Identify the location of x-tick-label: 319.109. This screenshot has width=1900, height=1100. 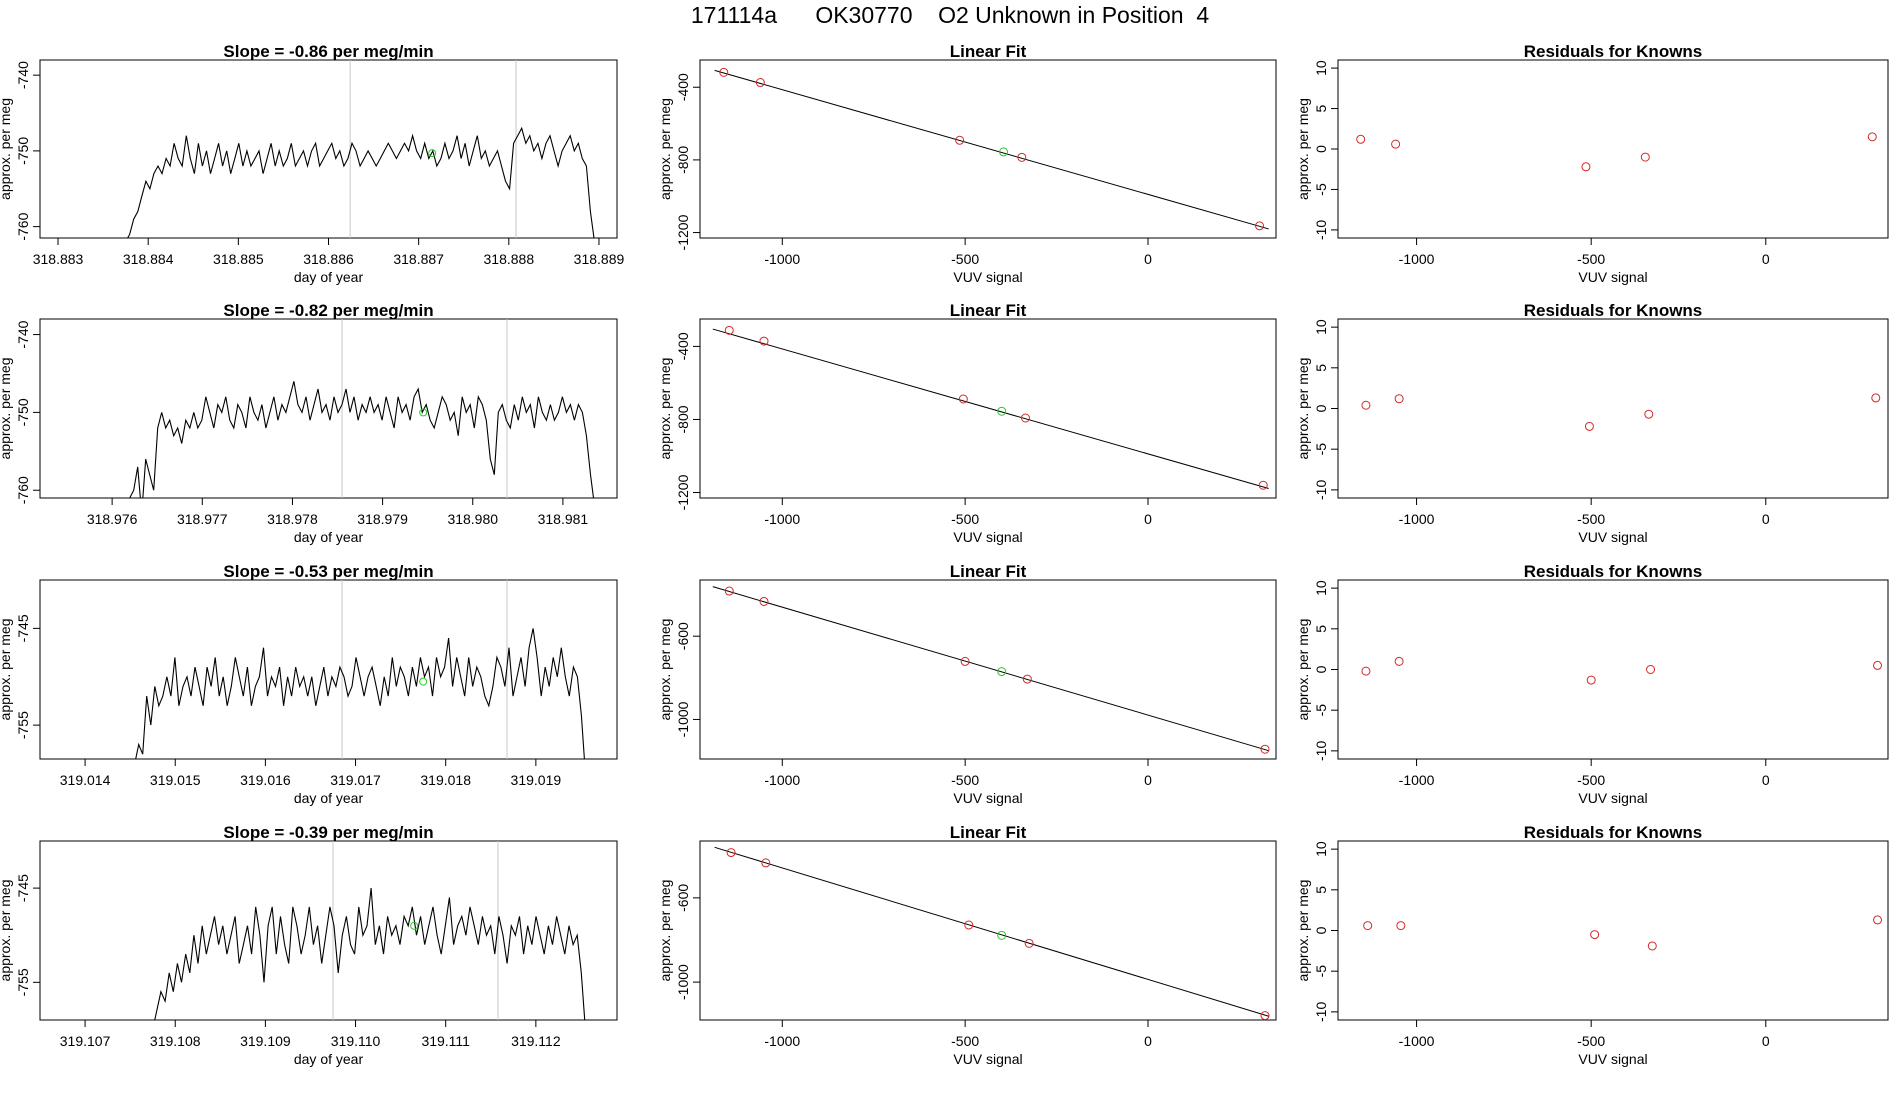
(265, 1041).